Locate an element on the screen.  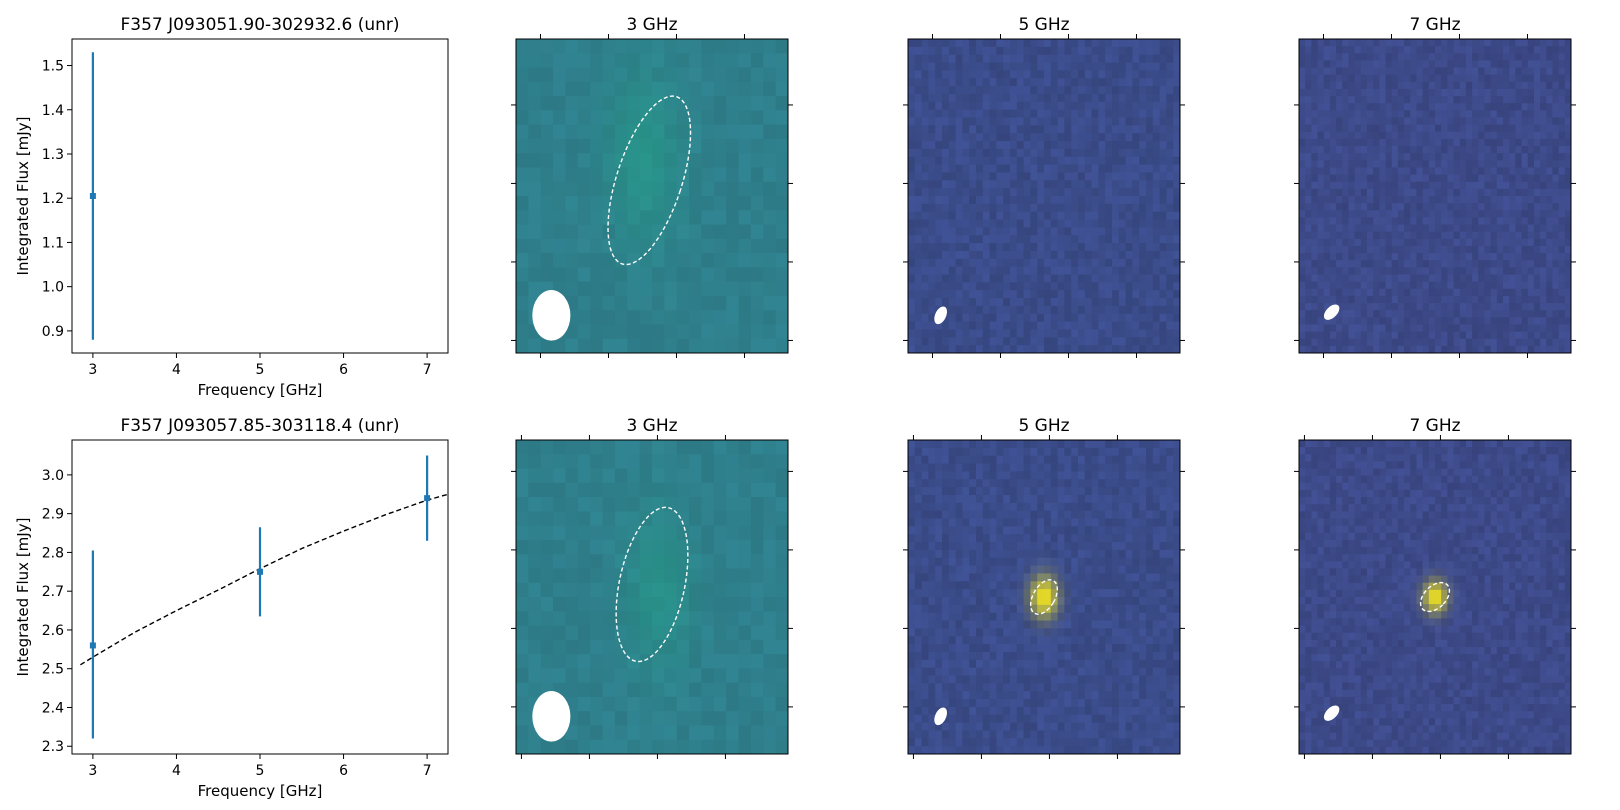
cutout-image is located at coordinates (652, 196).